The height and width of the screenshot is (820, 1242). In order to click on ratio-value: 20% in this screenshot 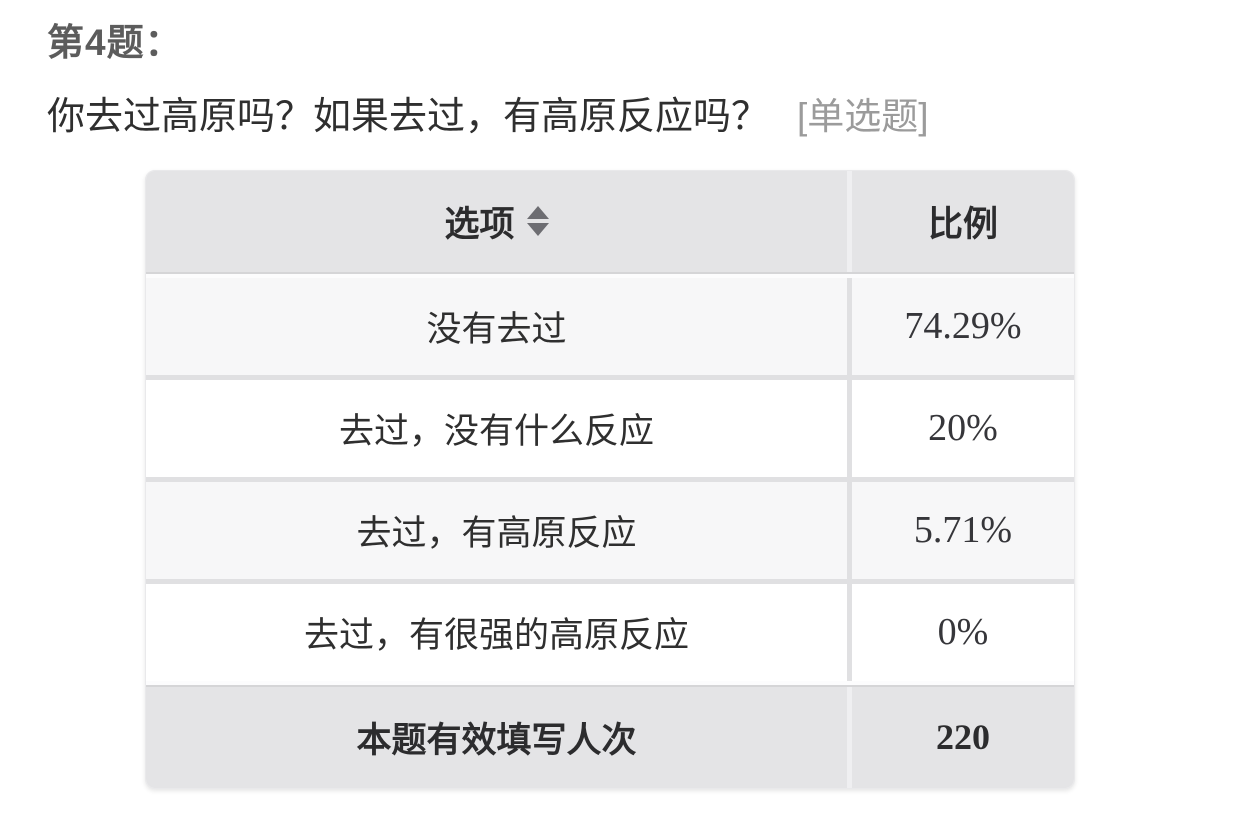, I will do `click(963, 428)`.